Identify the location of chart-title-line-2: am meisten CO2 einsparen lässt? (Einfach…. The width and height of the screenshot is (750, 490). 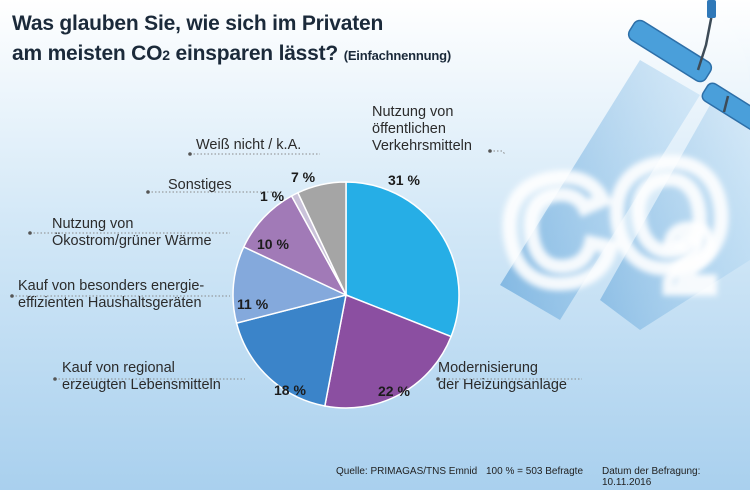
(231, 54).